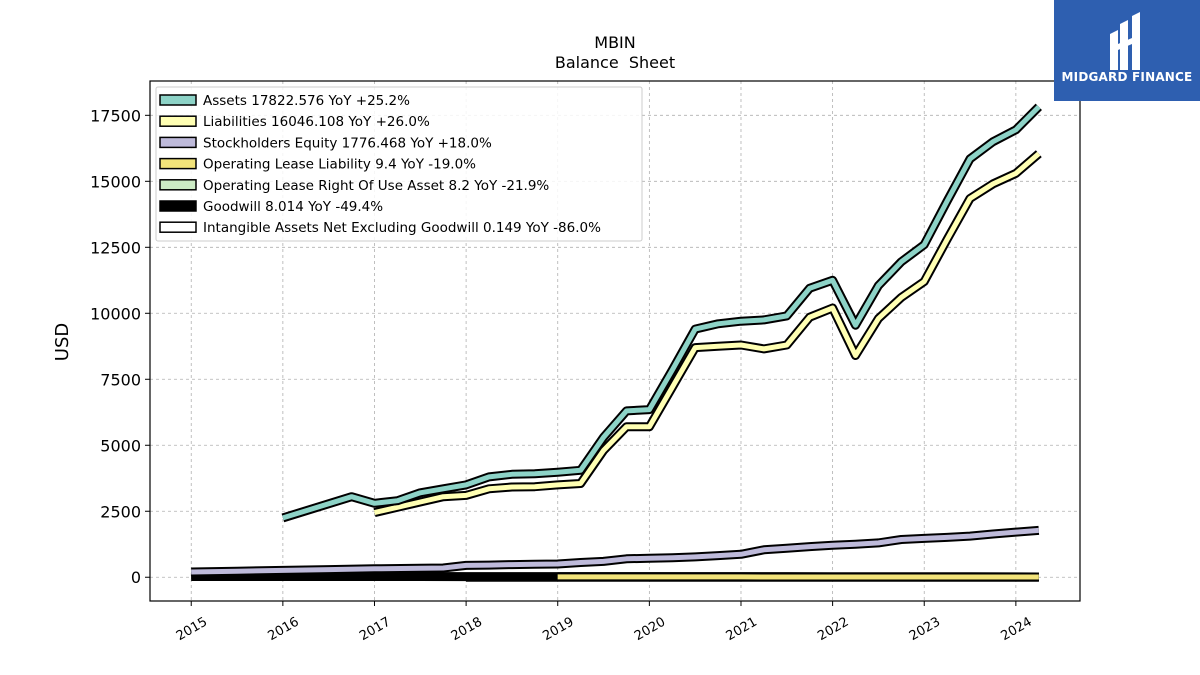  I want to click on x-tick-label: 2021, so click(742, 630).